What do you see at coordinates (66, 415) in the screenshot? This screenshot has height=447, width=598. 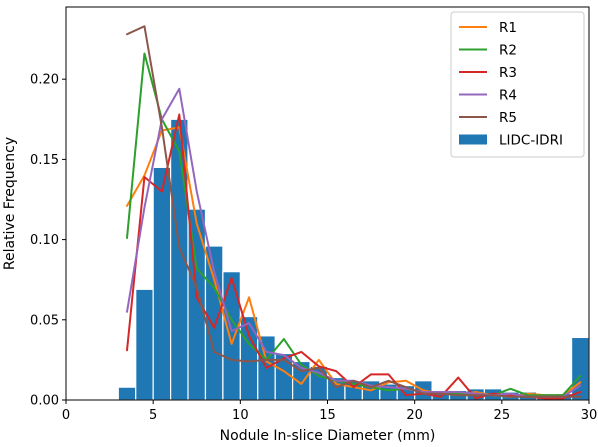 I see `x-tick-label: 0` at bounding box center [66, 415].